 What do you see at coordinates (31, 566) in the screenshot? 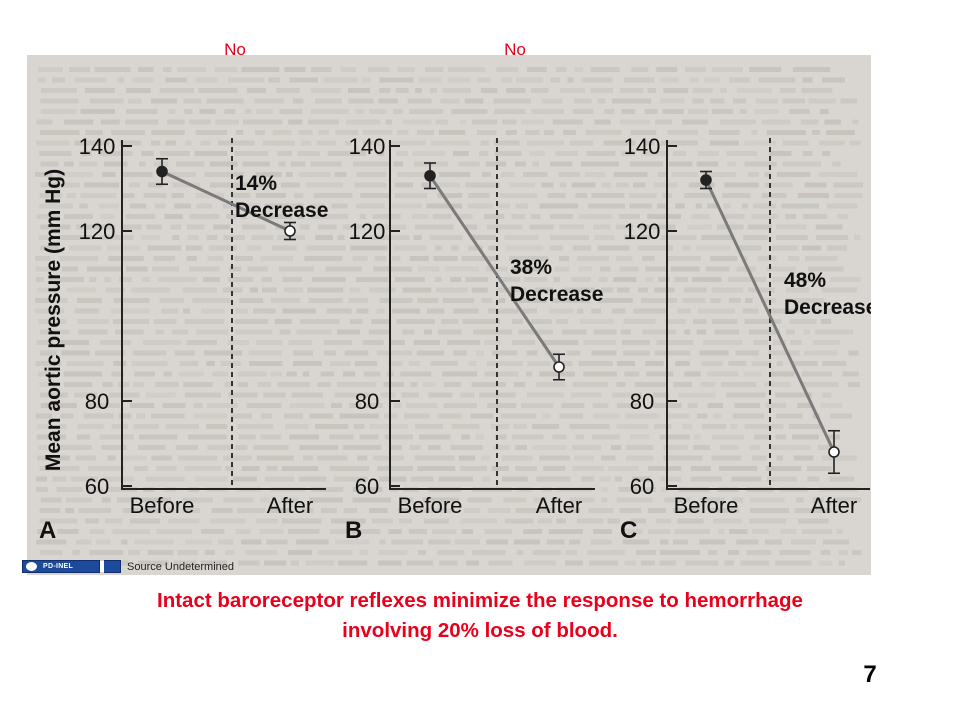
I see `copyright-icon` at bounding box center [31, 566].